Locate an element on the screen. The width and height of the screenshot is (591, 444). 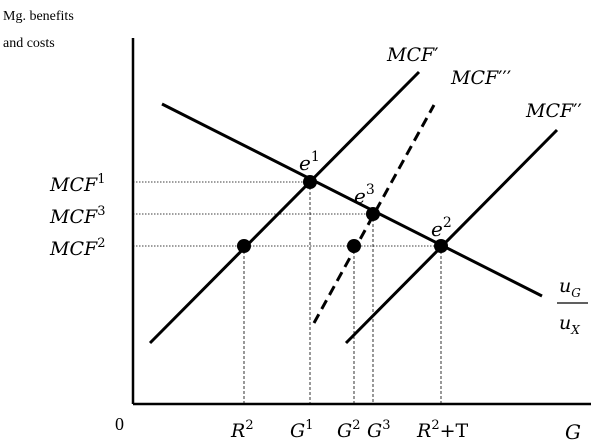
x-tick-g1: G1 is located at coordinates (301, 430).